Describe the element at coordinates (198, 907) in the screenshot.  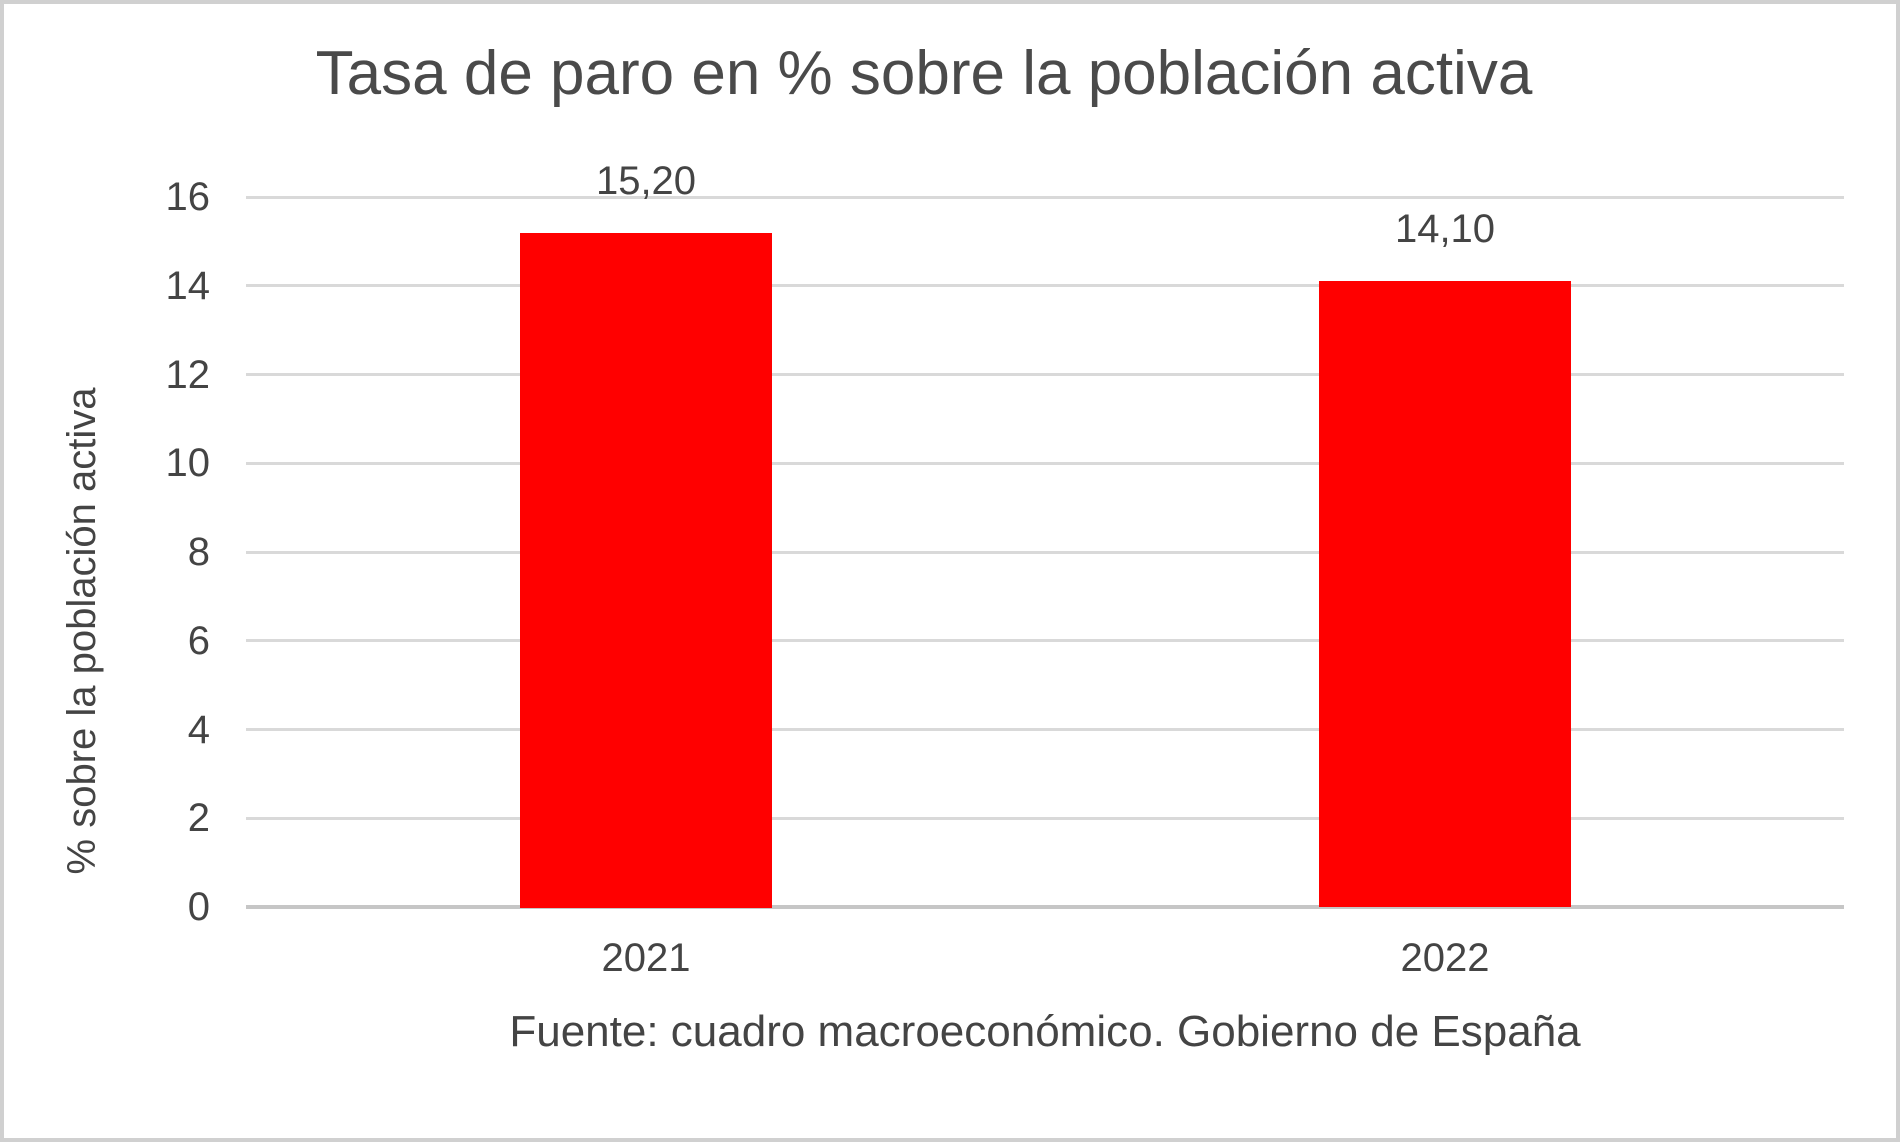
I see `y-tick-label: 0` at that location.